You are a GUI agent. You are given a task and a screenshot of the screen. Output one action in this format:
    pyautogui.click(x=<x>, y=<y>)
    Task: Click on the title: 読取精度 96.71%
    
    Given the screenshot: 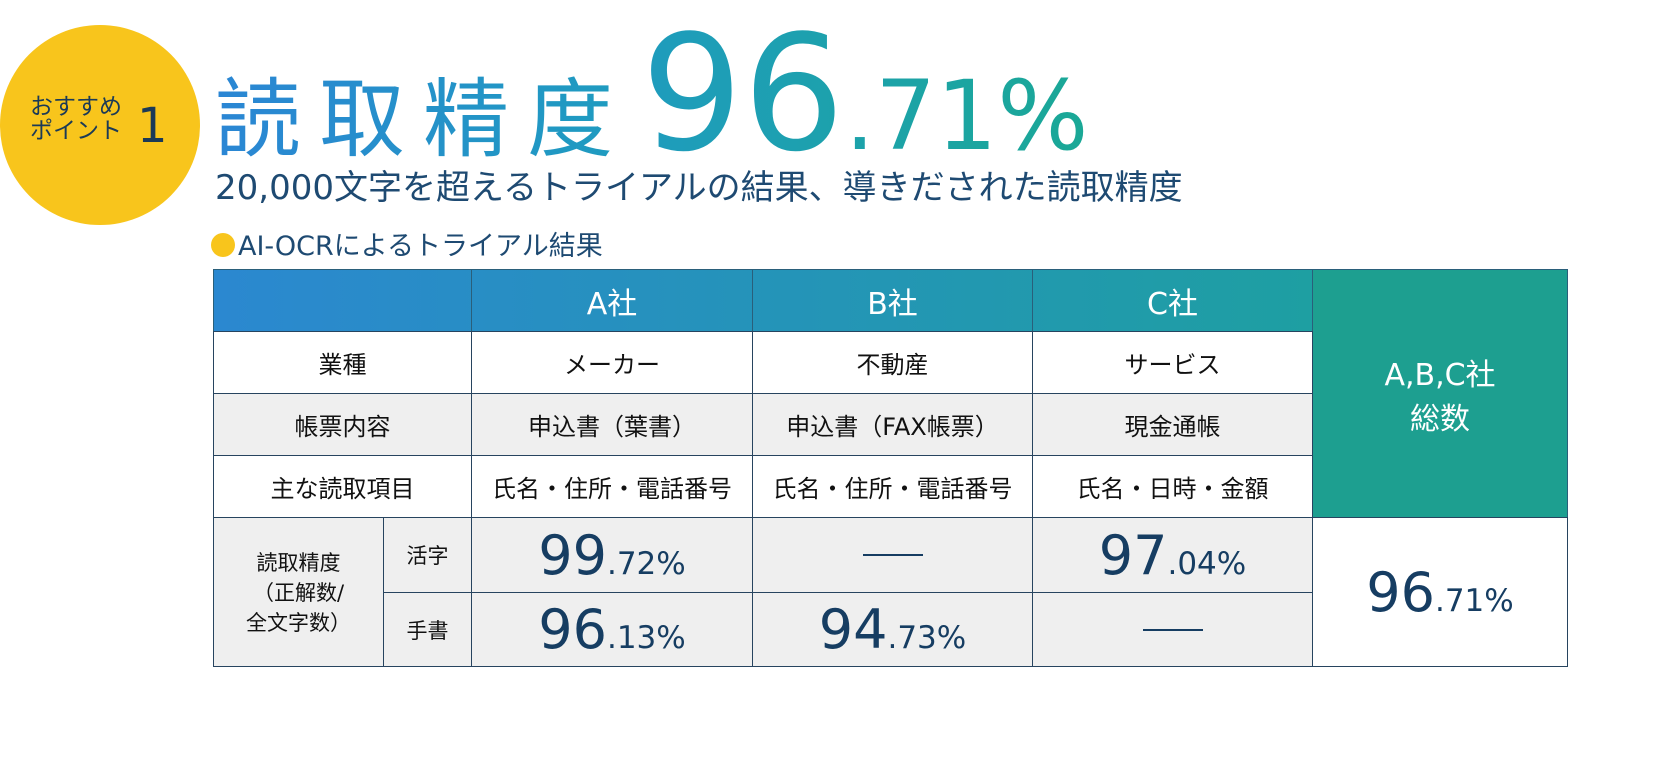 What is the action you would take?
    pyautogui.click(x=651, y=80)
    